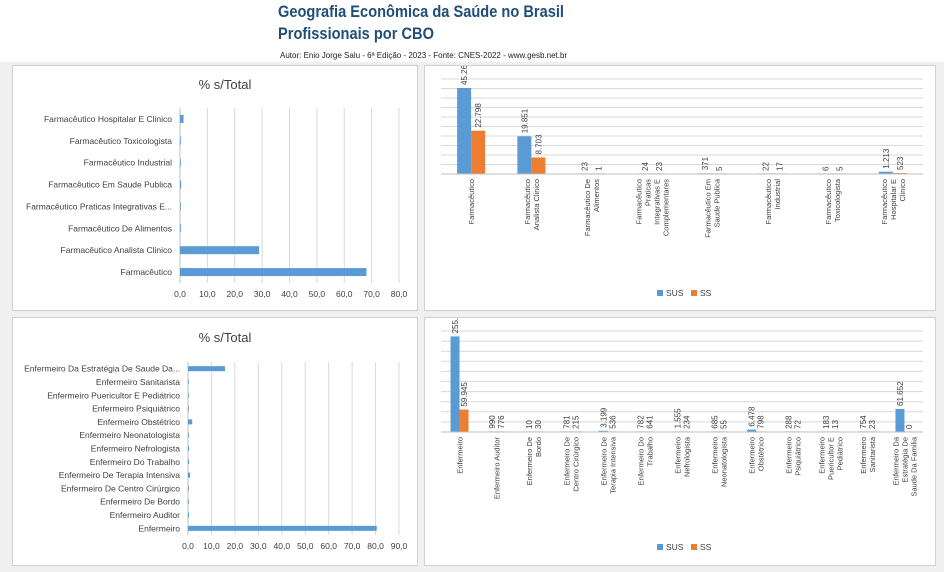  Describe the element at coordinates (713, 208) in the screenshot. I see `category-label-text: Farmacêutico EmSaude Publica` at that location.